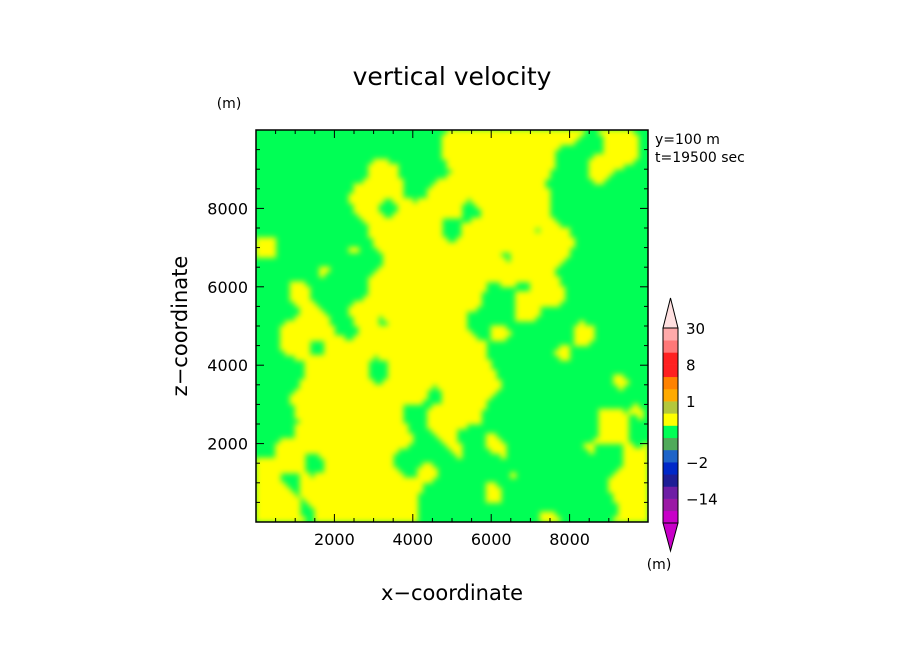  Describe the element at coordinates (227, 208) in the screenshot. I see `y-tick-label: 8000` at that location.